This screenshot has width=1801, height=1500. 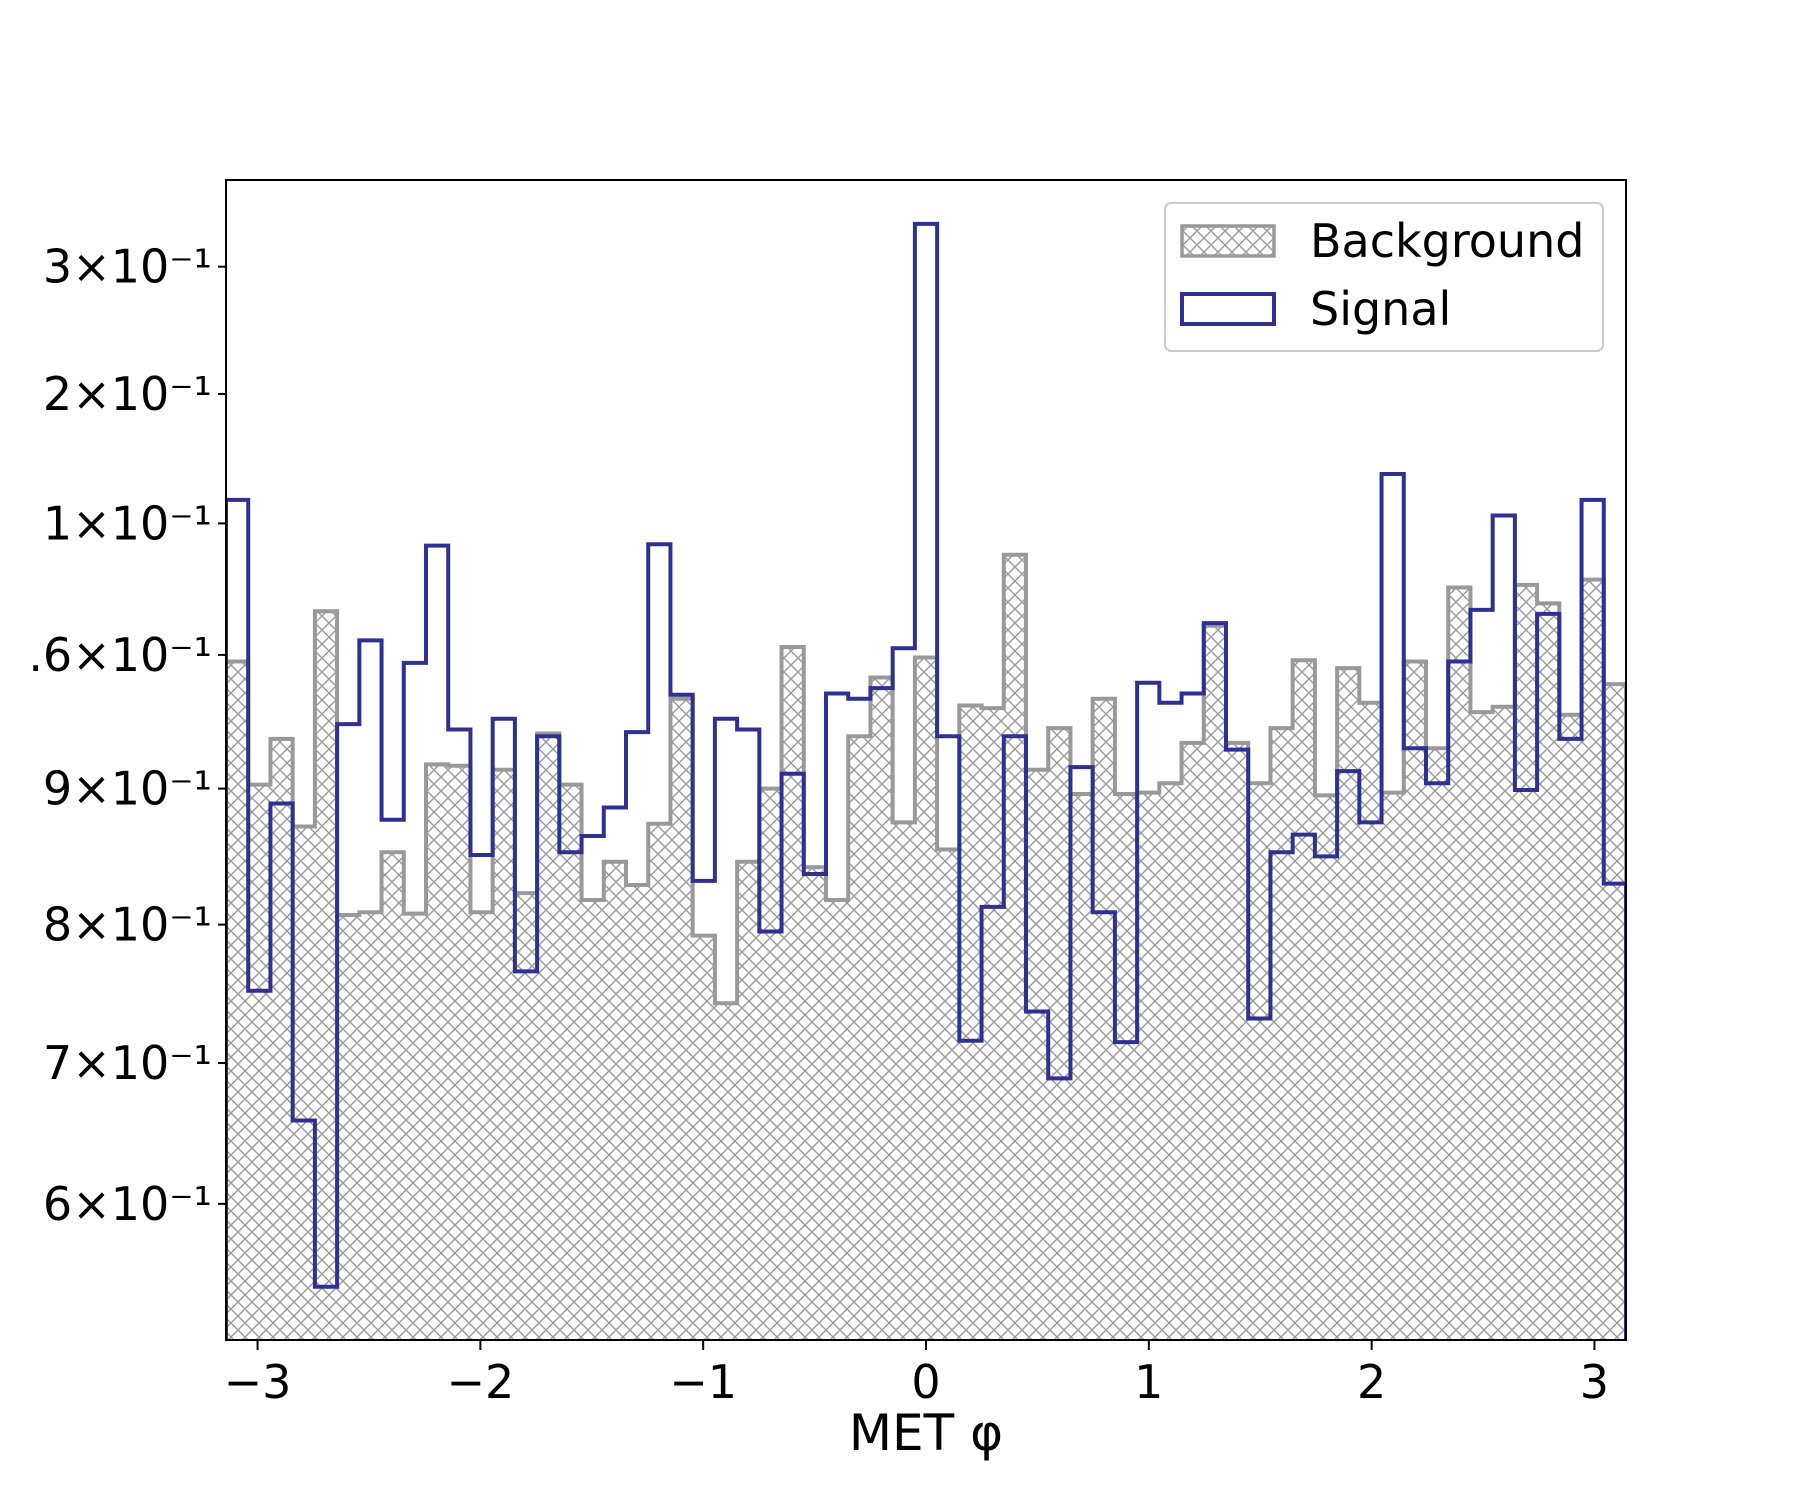 What do you see at coordinates (1594, 1382) in the screenshot?
I see `x-tick-label: 3` at bounding box center [1594, 1382].